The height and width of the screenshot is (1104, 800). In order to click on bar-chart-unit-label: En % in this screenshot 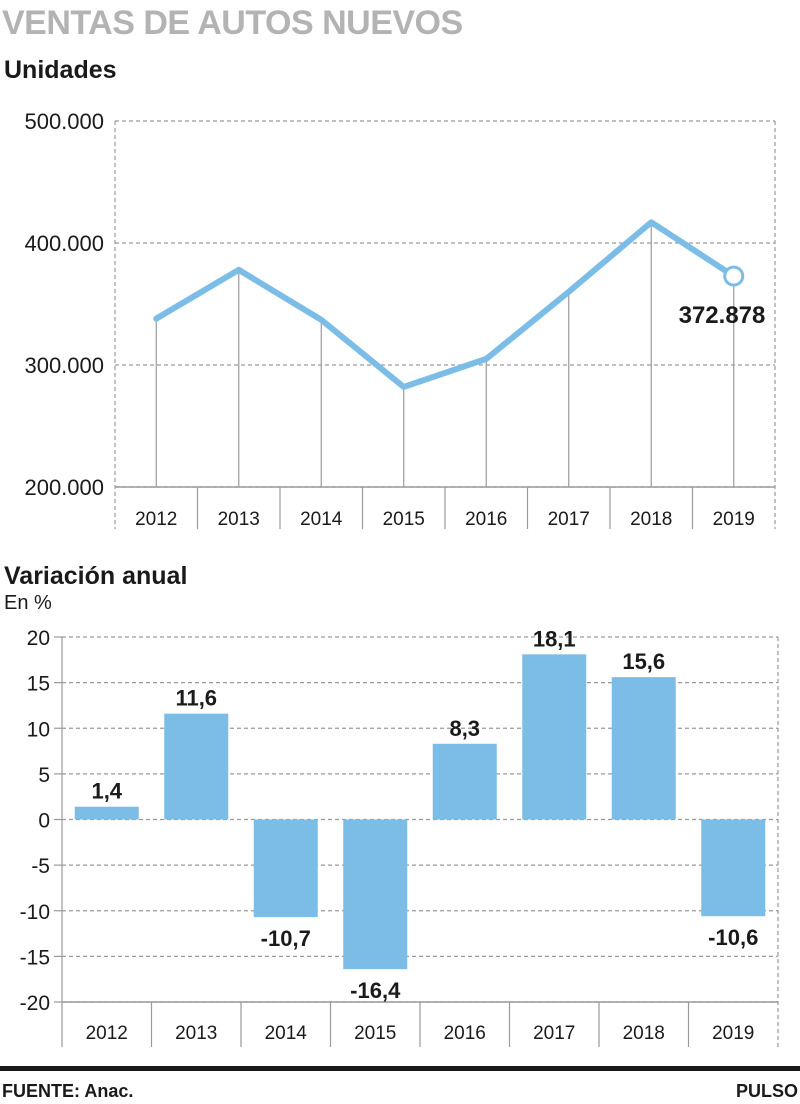, I will do `click(28, 603)`.